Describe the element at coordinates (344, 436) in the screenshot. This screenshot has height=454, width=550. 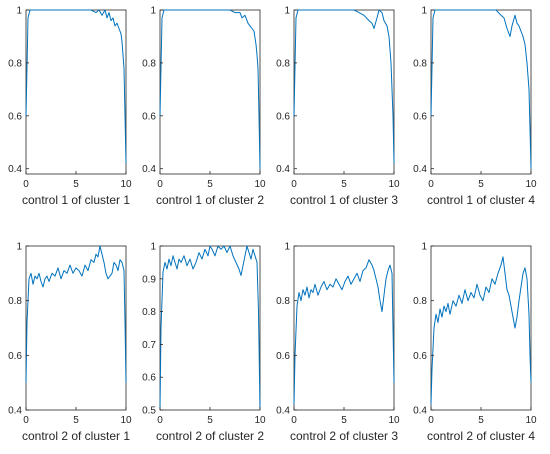
I see `x-axis-label: control 2 of cluster 3` at that location.